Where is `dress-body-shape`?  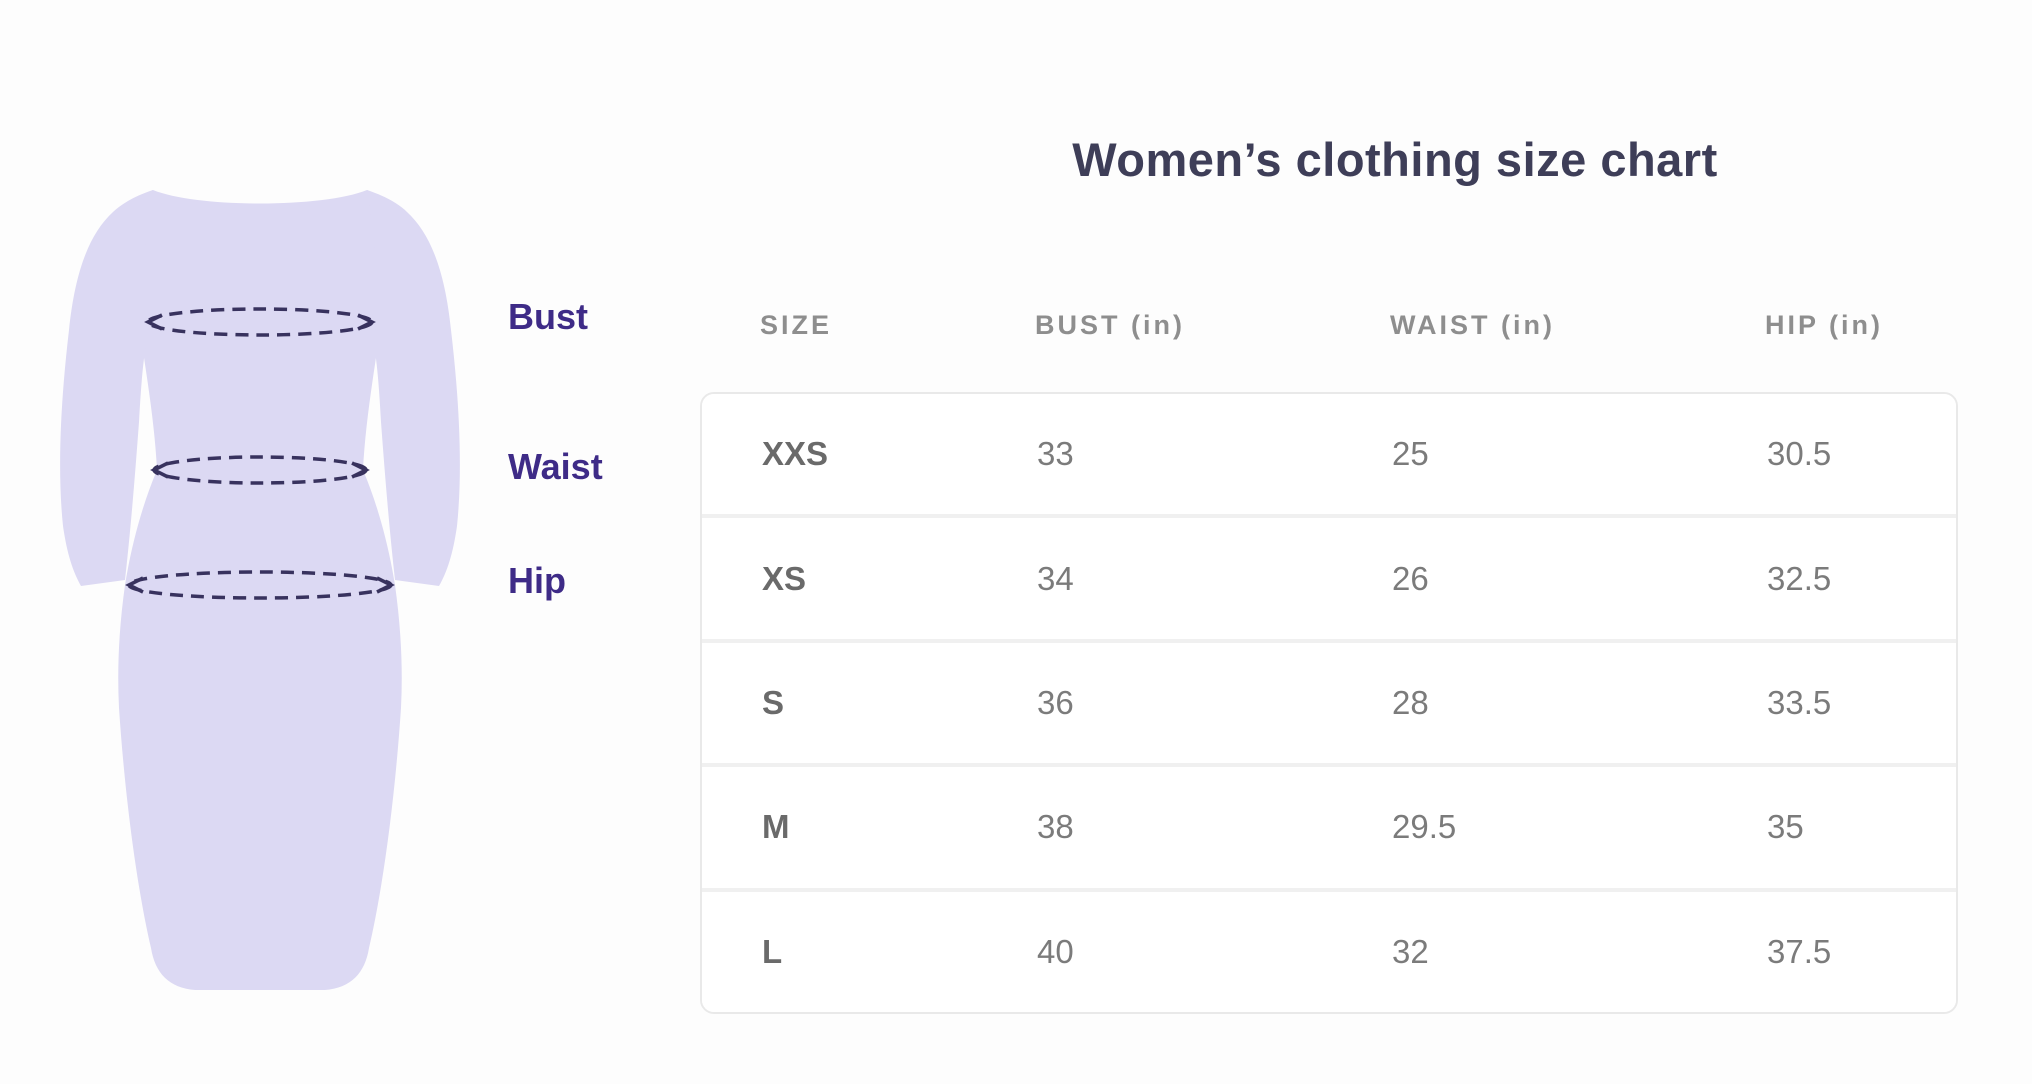 dress-body-shape is located at coordinates (260, 590).